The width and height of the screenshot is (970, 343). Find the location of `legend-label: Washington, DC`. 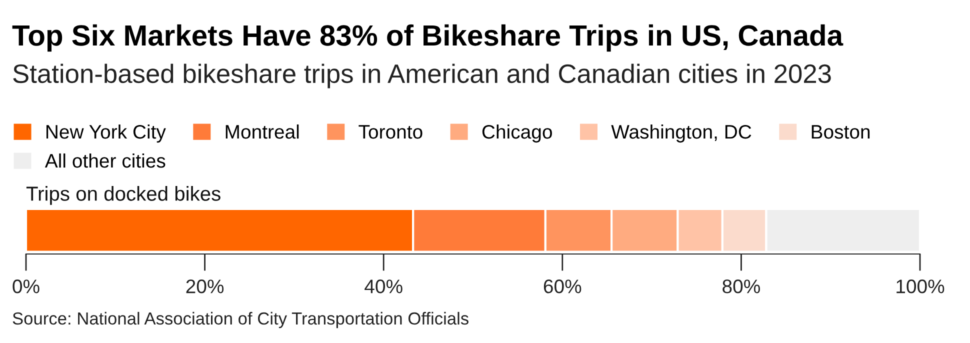

legend-label: Washington, DC is located at coordinates (681, 133).